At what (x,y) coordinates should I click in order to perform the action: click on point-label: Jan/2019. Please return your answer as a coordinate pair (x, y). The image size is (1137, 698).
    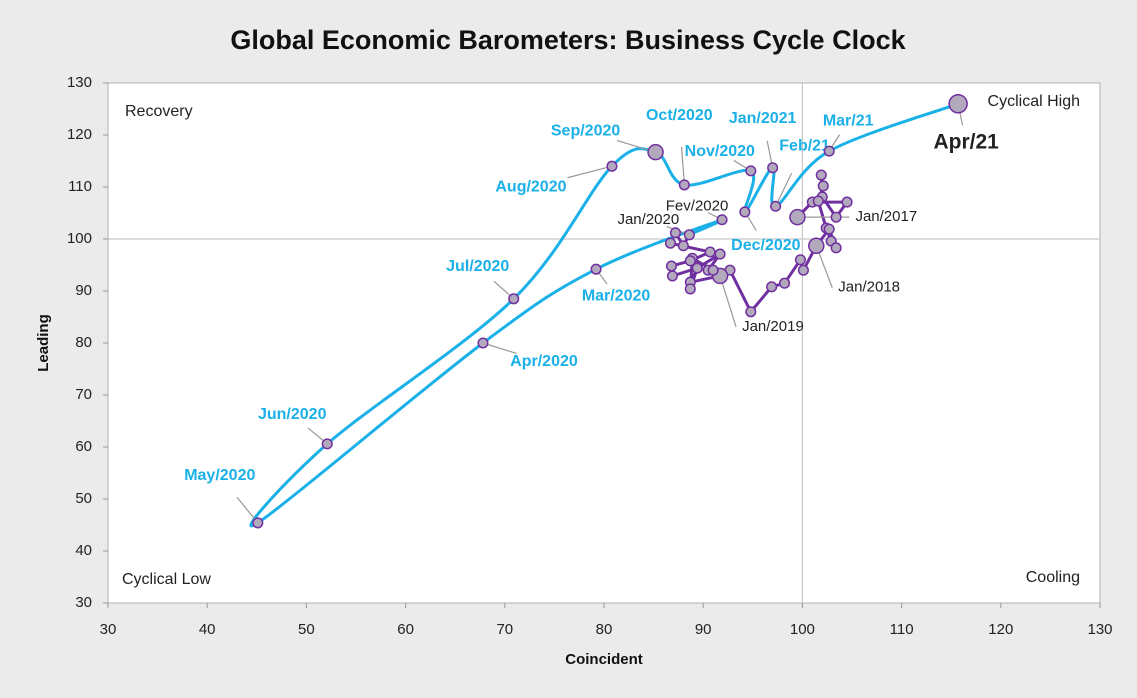
    Looking at the image, I should click on (773, 326).